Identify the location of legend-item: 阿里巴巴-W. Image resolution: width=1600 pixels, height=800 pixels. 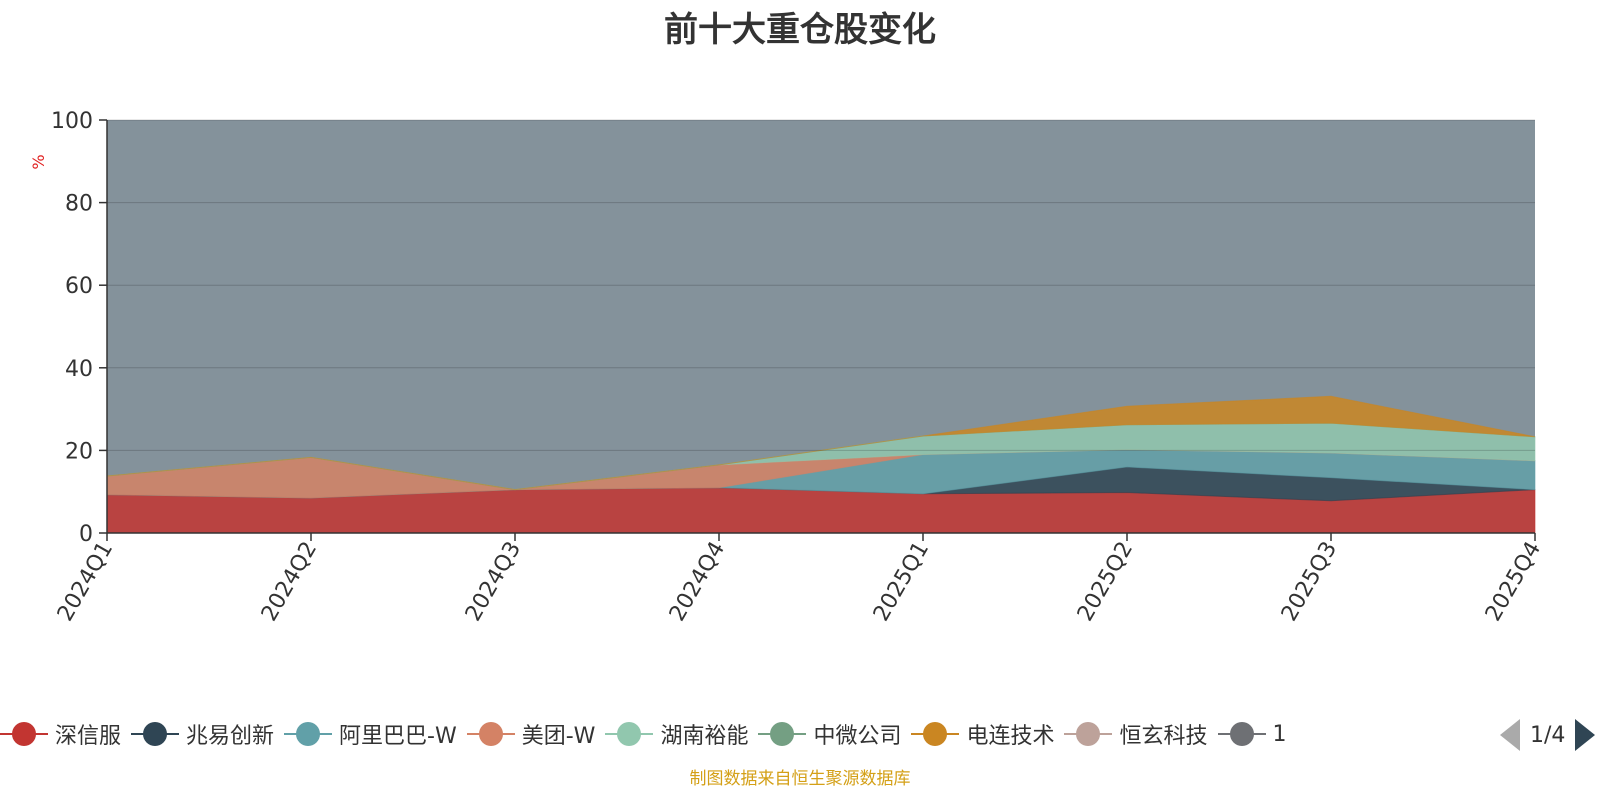
(370, 734).